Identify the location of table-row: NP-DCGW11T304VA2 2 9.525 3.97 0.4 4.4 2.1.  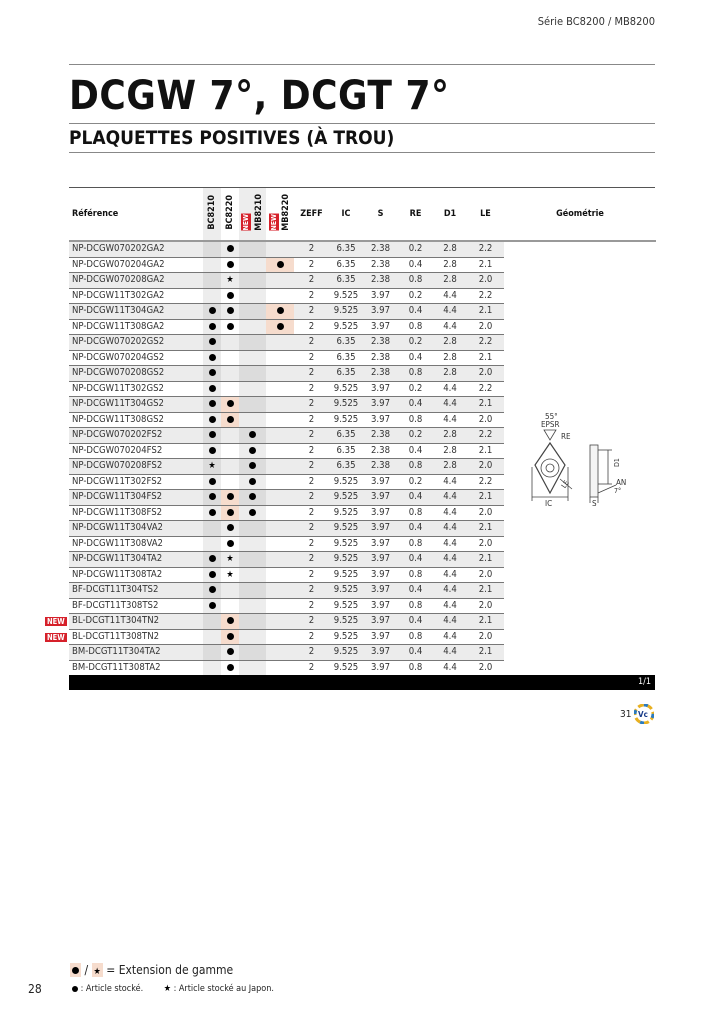
(362, 528).